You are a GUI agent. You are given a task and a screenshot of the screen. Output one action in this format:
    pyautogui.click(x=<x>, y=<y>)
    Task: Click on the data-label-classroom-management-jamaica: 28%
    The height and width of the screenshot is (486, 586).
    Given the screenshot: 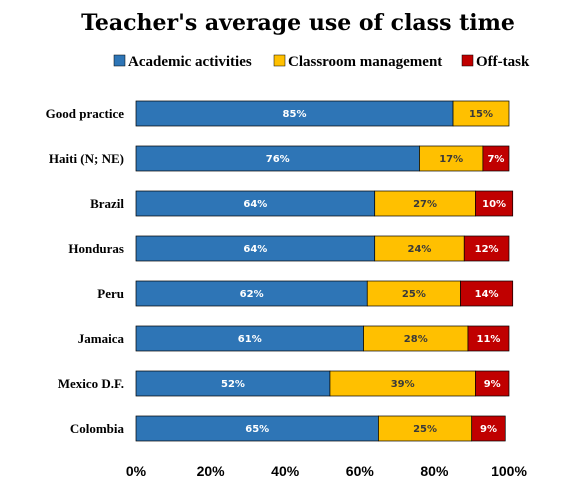 What is the action you would take?
    pyautogui.click(x=416, y=339)
    